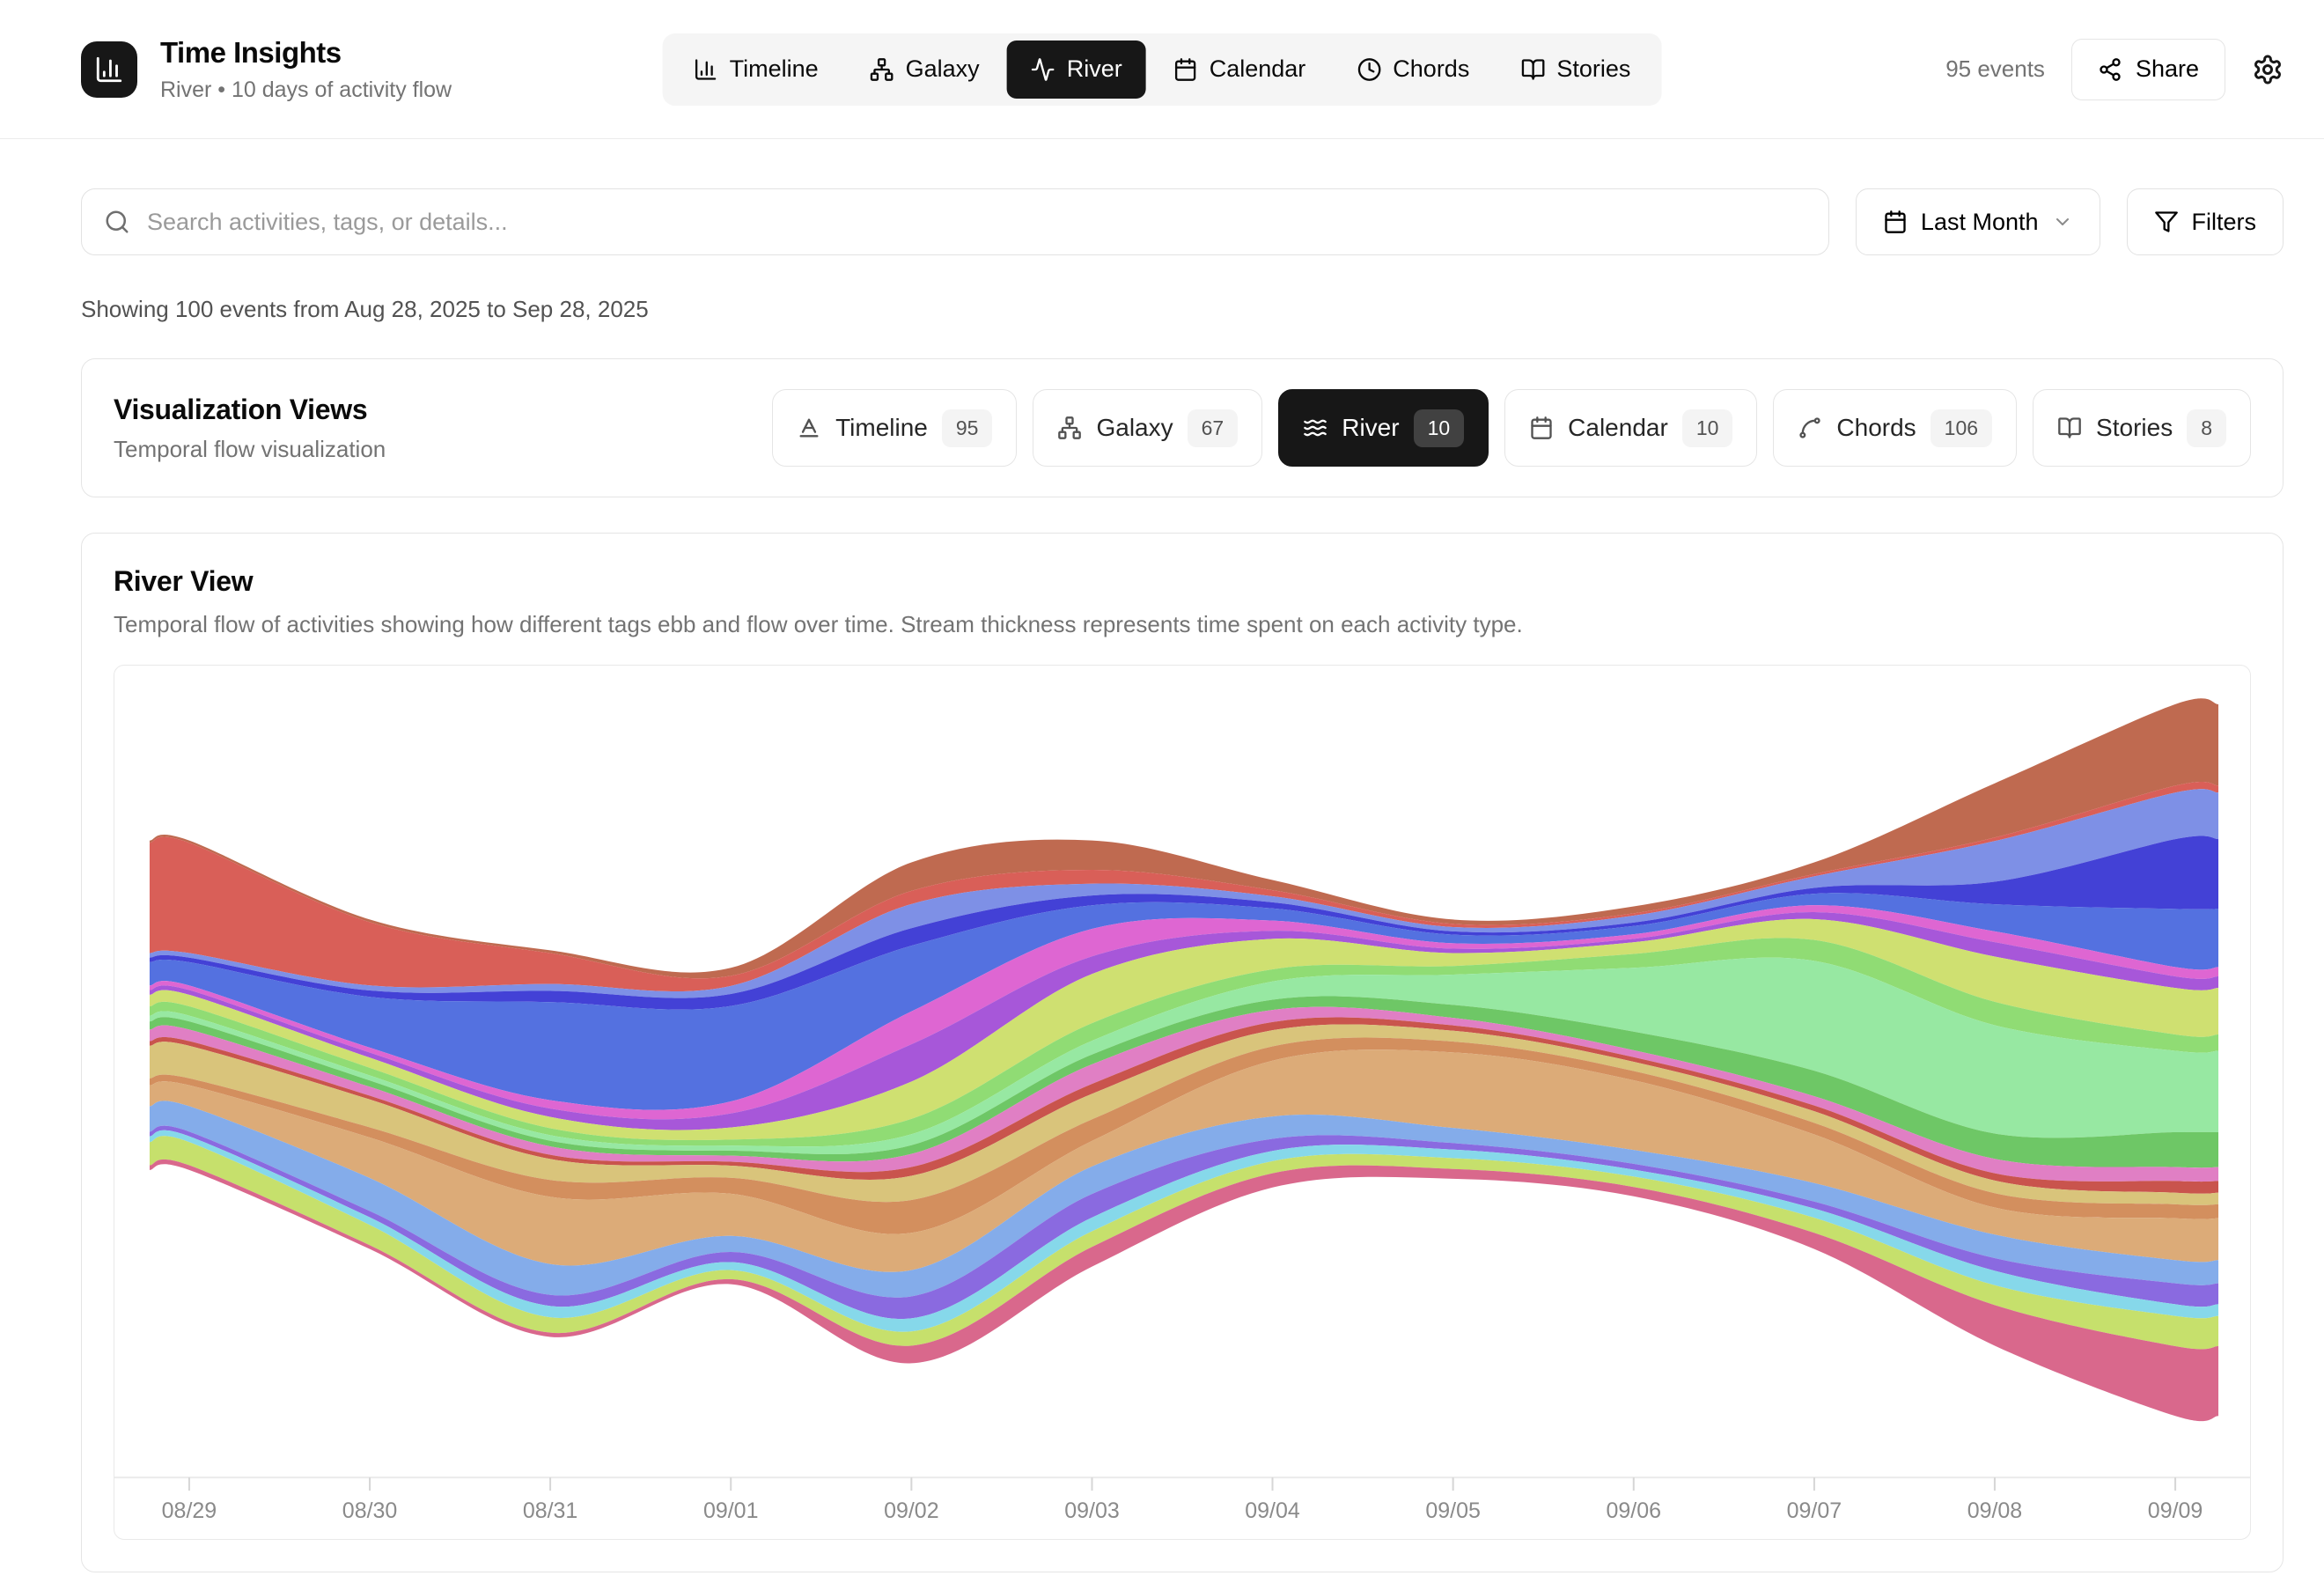 Image resolution: width=2324 pixels, height=1583 pixels. What do you see at coordinates (250, 448) in the screenshot?
I see `views-card-subtitle: Temporal flow visualization` at bounding box center [250, 448].